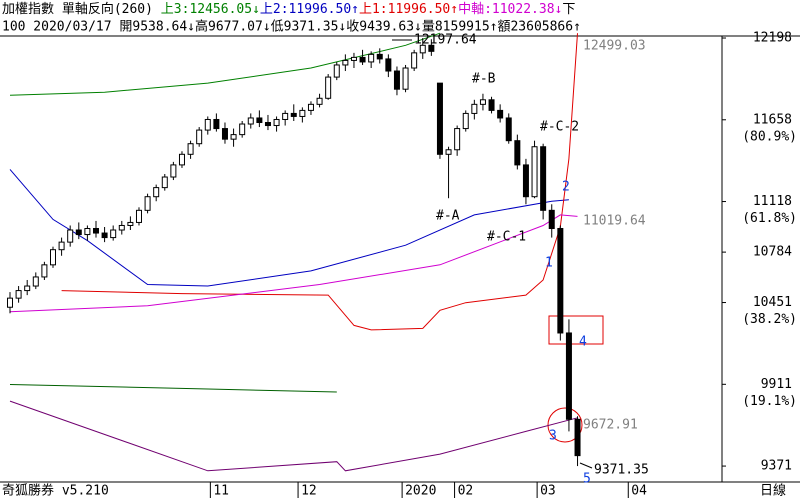 The width and height of the screenshot is (800, 500). I want to click on highlight-circle, so click(565, 425).